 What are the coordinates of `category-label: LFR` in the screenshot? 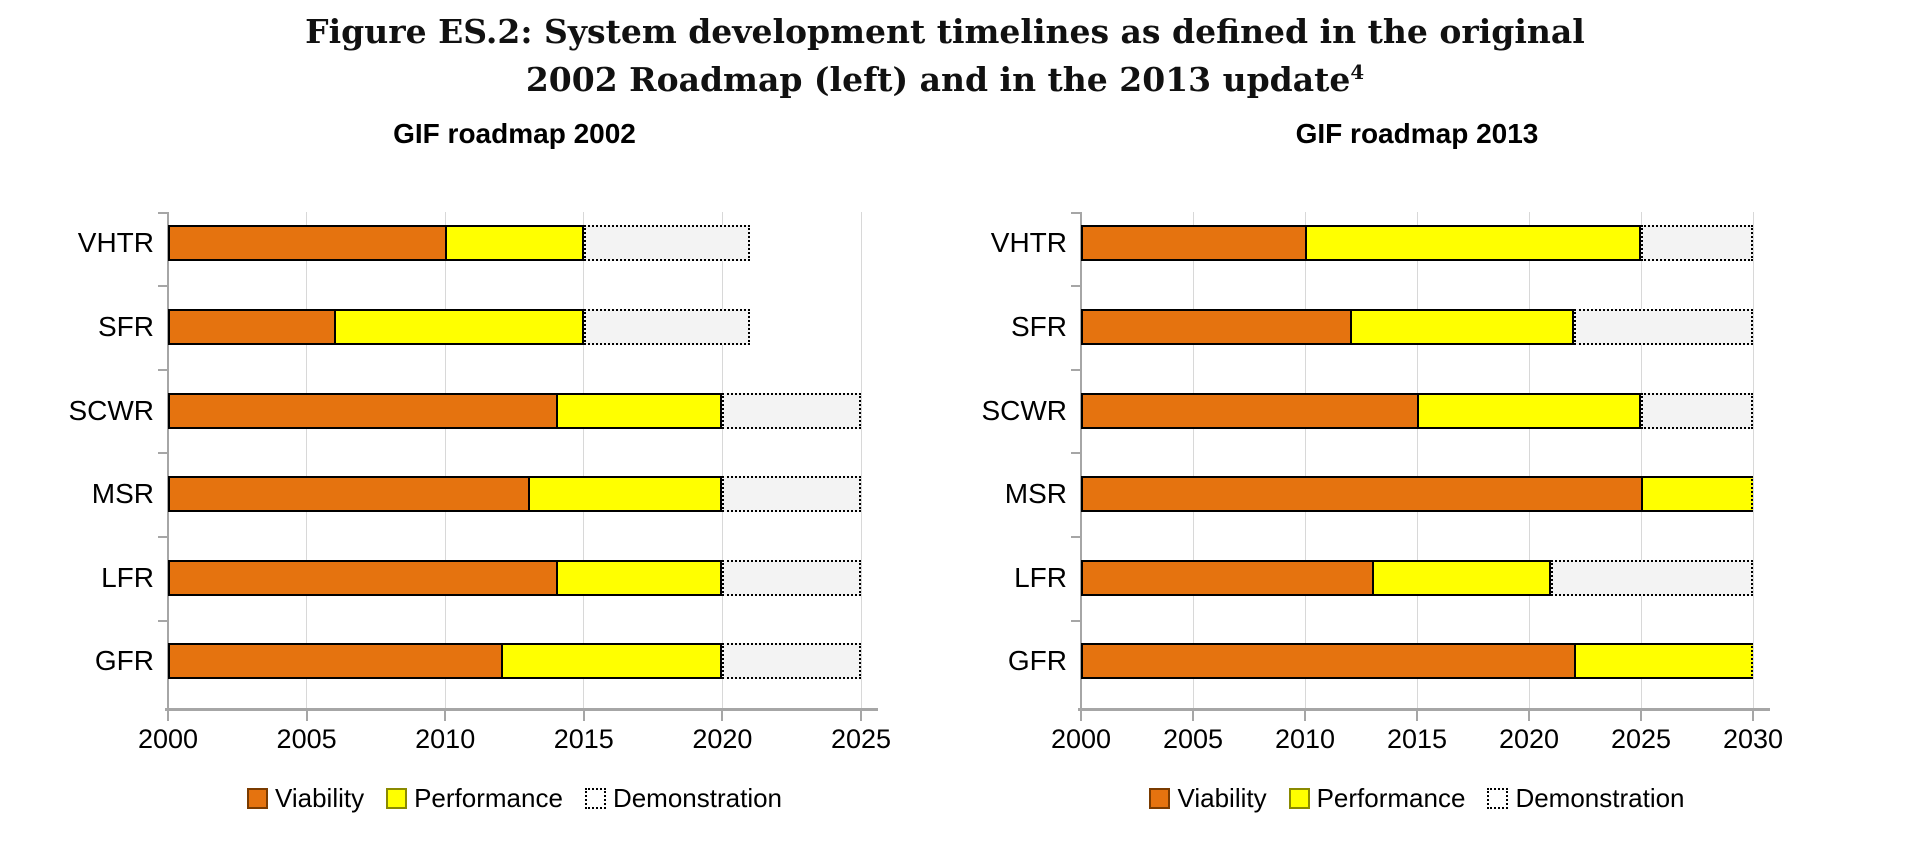 It's located at (127, 577).